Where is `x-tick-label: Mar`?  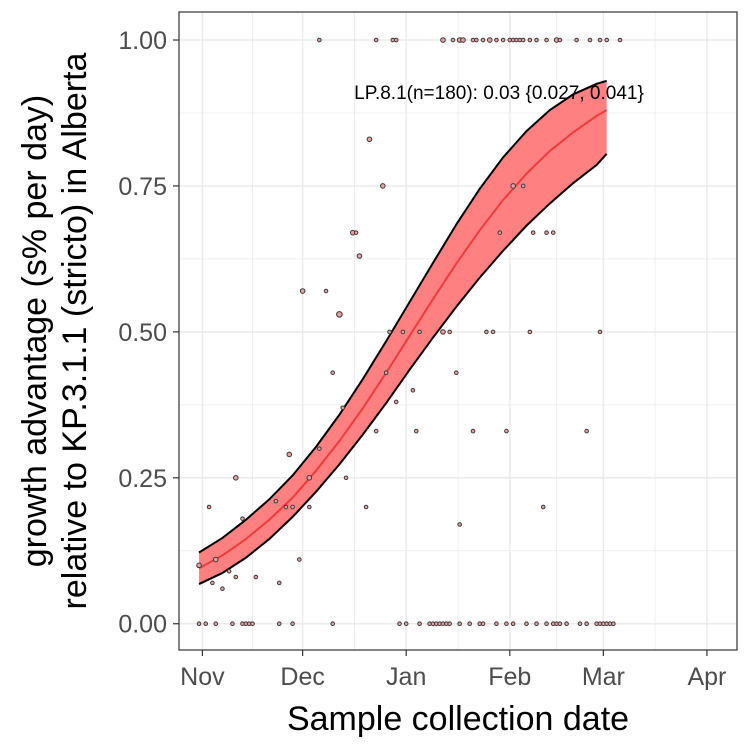 x-tick-label: Mar is located at coordinates (603, 677).